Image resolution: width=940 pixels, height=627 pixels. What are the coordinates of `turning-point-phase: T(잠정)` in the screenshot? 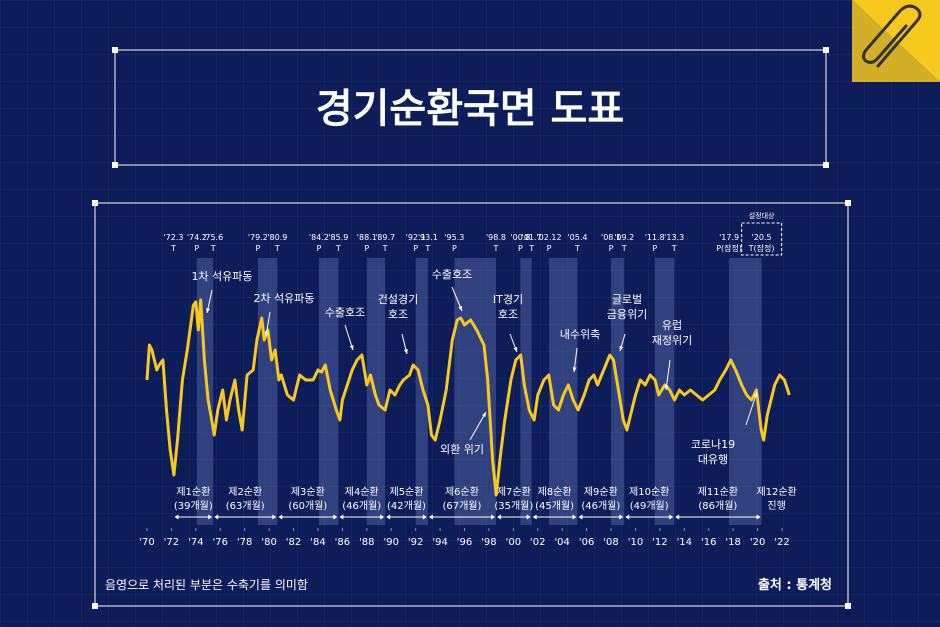 It's located at (761, 248).